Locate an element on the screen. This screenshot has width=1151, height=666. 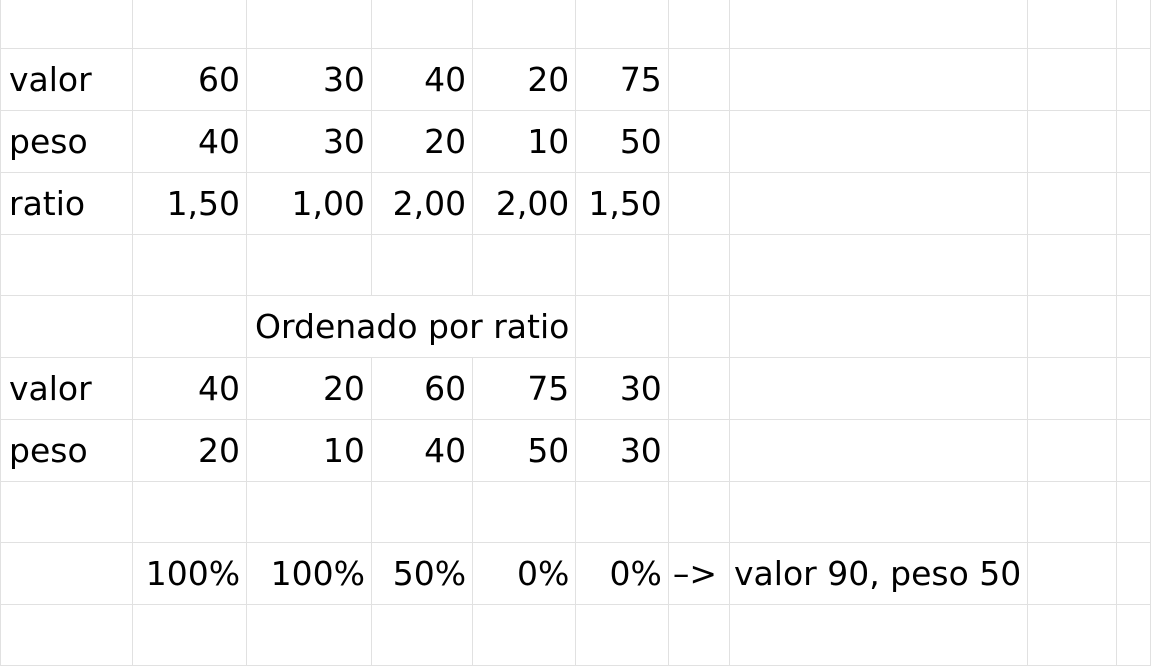
cell-D5 is located at coordinates (422, 265).